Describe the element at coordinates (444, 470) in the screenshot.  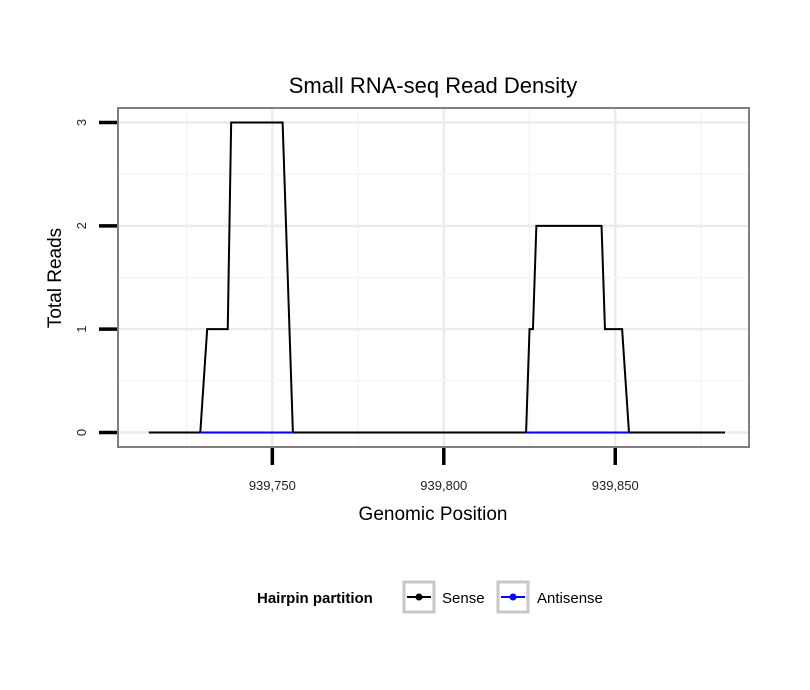
I see `x-axis: 939,750 939,800 939,850` at that location.